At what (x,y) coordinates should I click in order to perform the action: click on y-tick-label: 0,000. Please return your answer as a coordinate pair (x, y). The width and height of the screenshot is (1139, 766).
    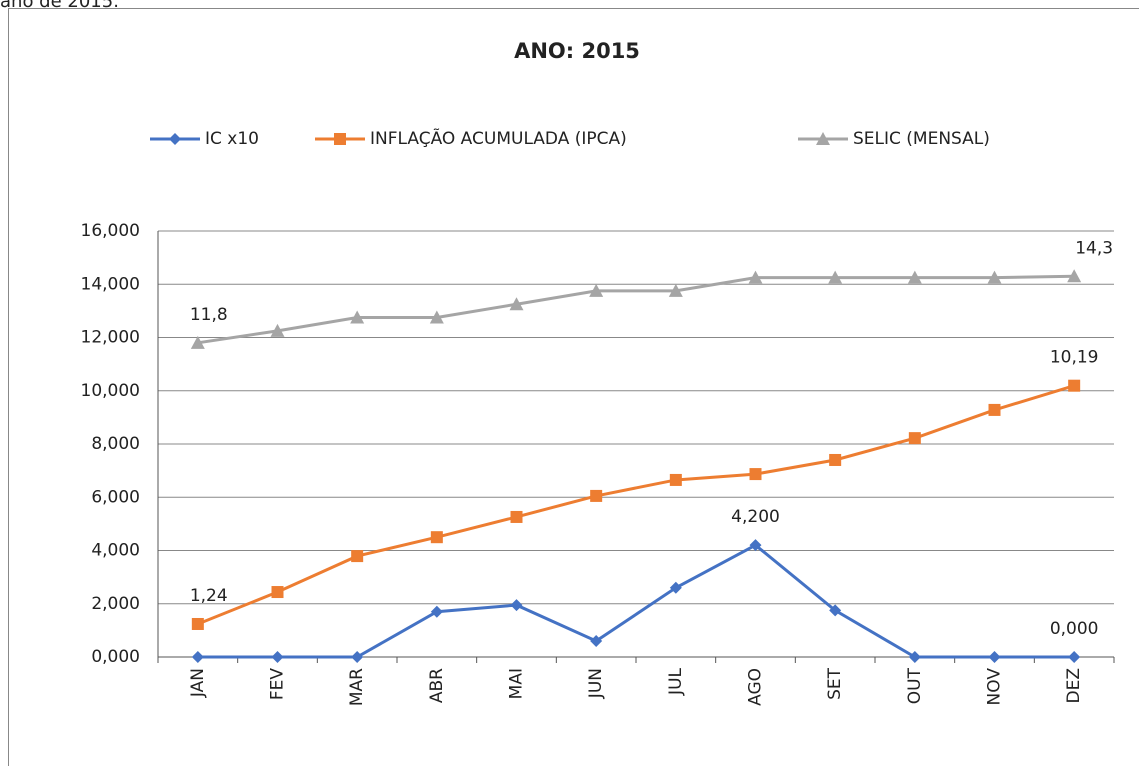
    Looking at the image, I should click on (115, 657).